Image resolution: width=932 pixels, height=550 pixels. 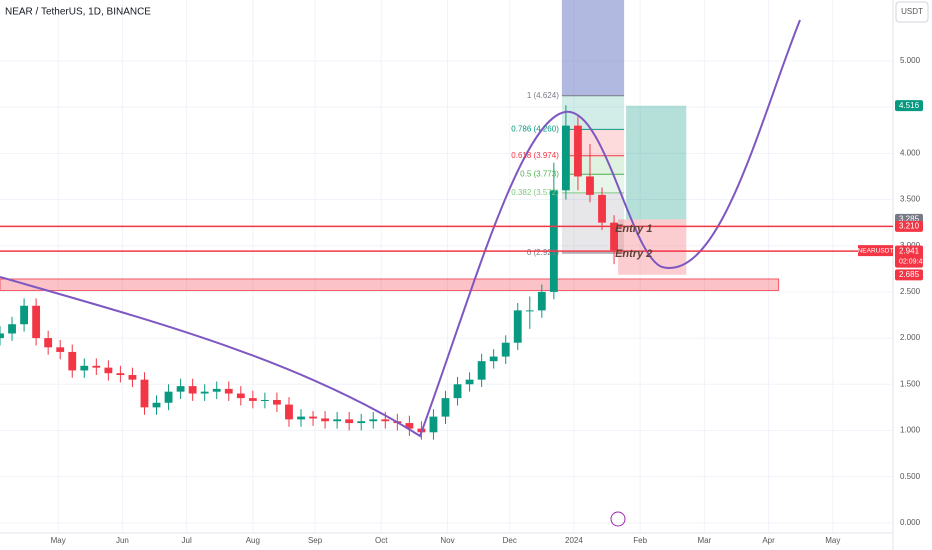 I want to click on x-tick-label: Jul, so click(x=187, y=540).